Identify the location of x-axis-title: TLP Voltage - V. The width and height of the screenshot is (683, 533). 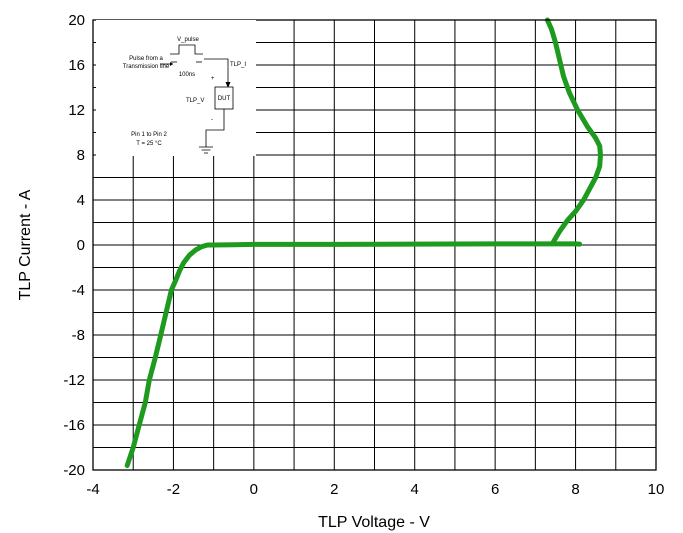
(374, 522).